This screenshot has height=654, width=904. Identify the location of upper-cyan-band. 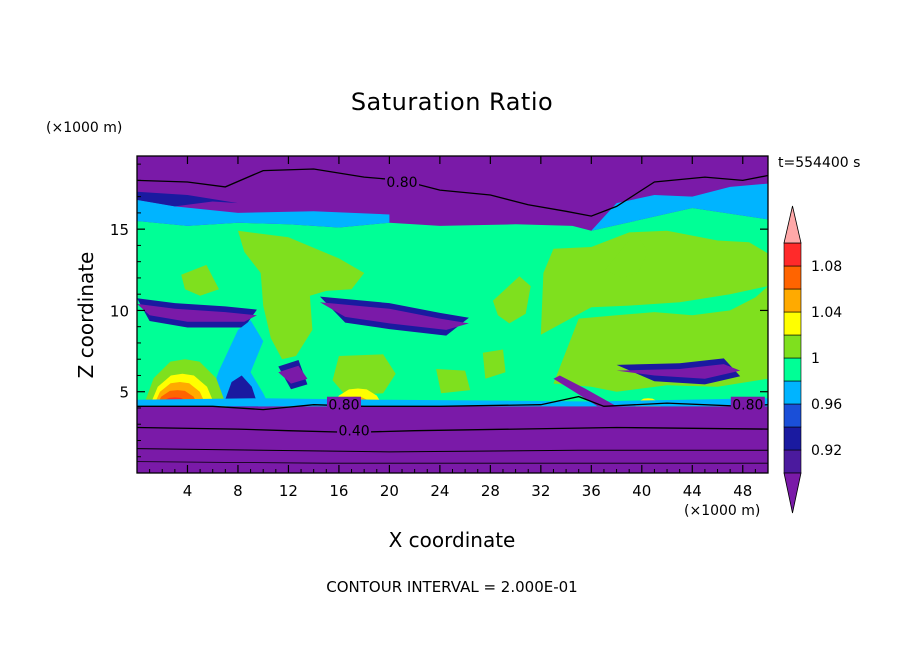
(263, 213).